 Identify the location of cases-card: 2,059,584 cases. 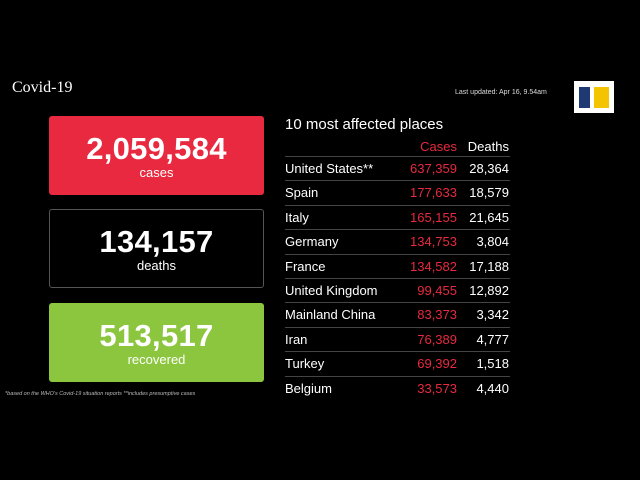
(156, 155).